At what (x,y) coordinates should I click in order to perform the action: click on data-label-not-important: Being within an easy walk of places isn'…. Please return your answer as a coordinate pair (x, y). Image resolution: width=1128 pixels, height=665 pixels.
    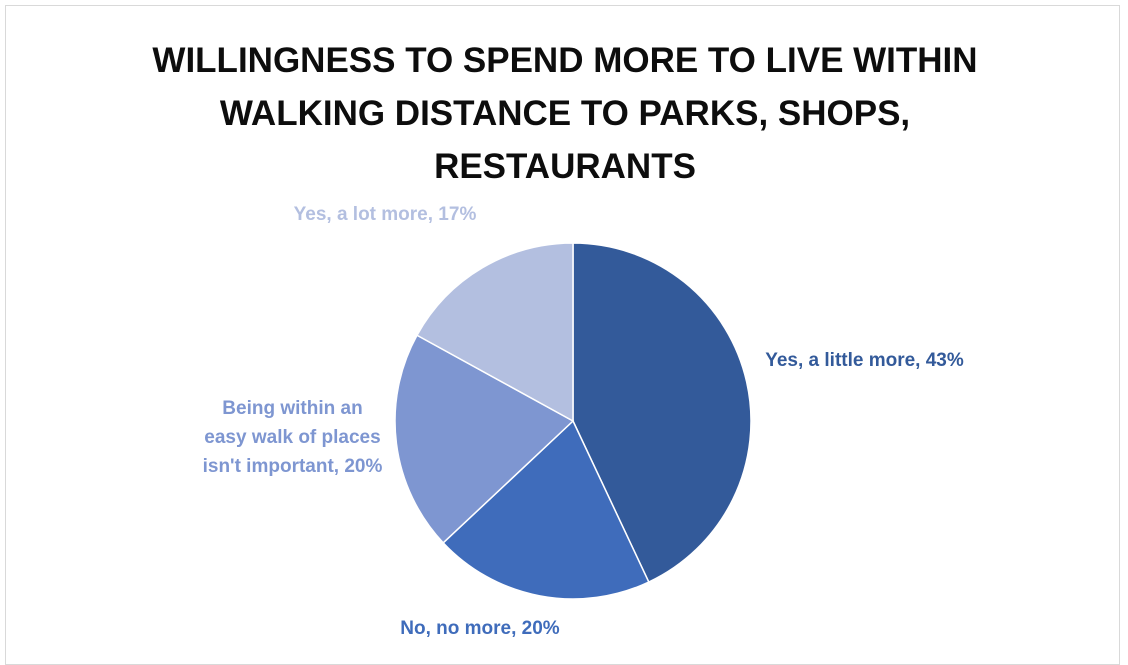
    Looking at the image, I should click on (292, 437).